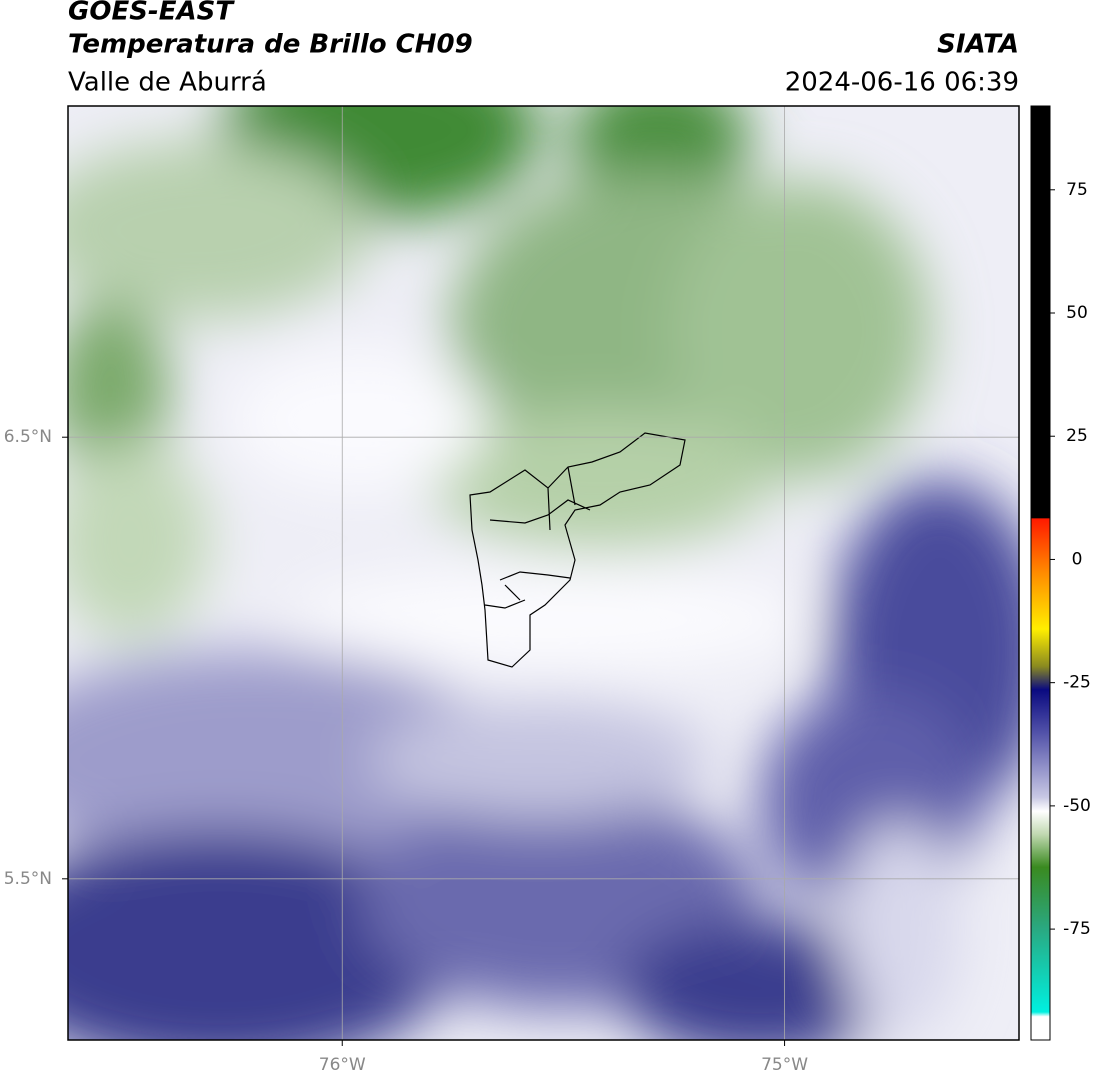 Image resolution: width=1094 pixels, height=1082 pixels. Describe the element at coordinates (151, 13) in the screenshot. I see `title: GOES-EAST` at that location.